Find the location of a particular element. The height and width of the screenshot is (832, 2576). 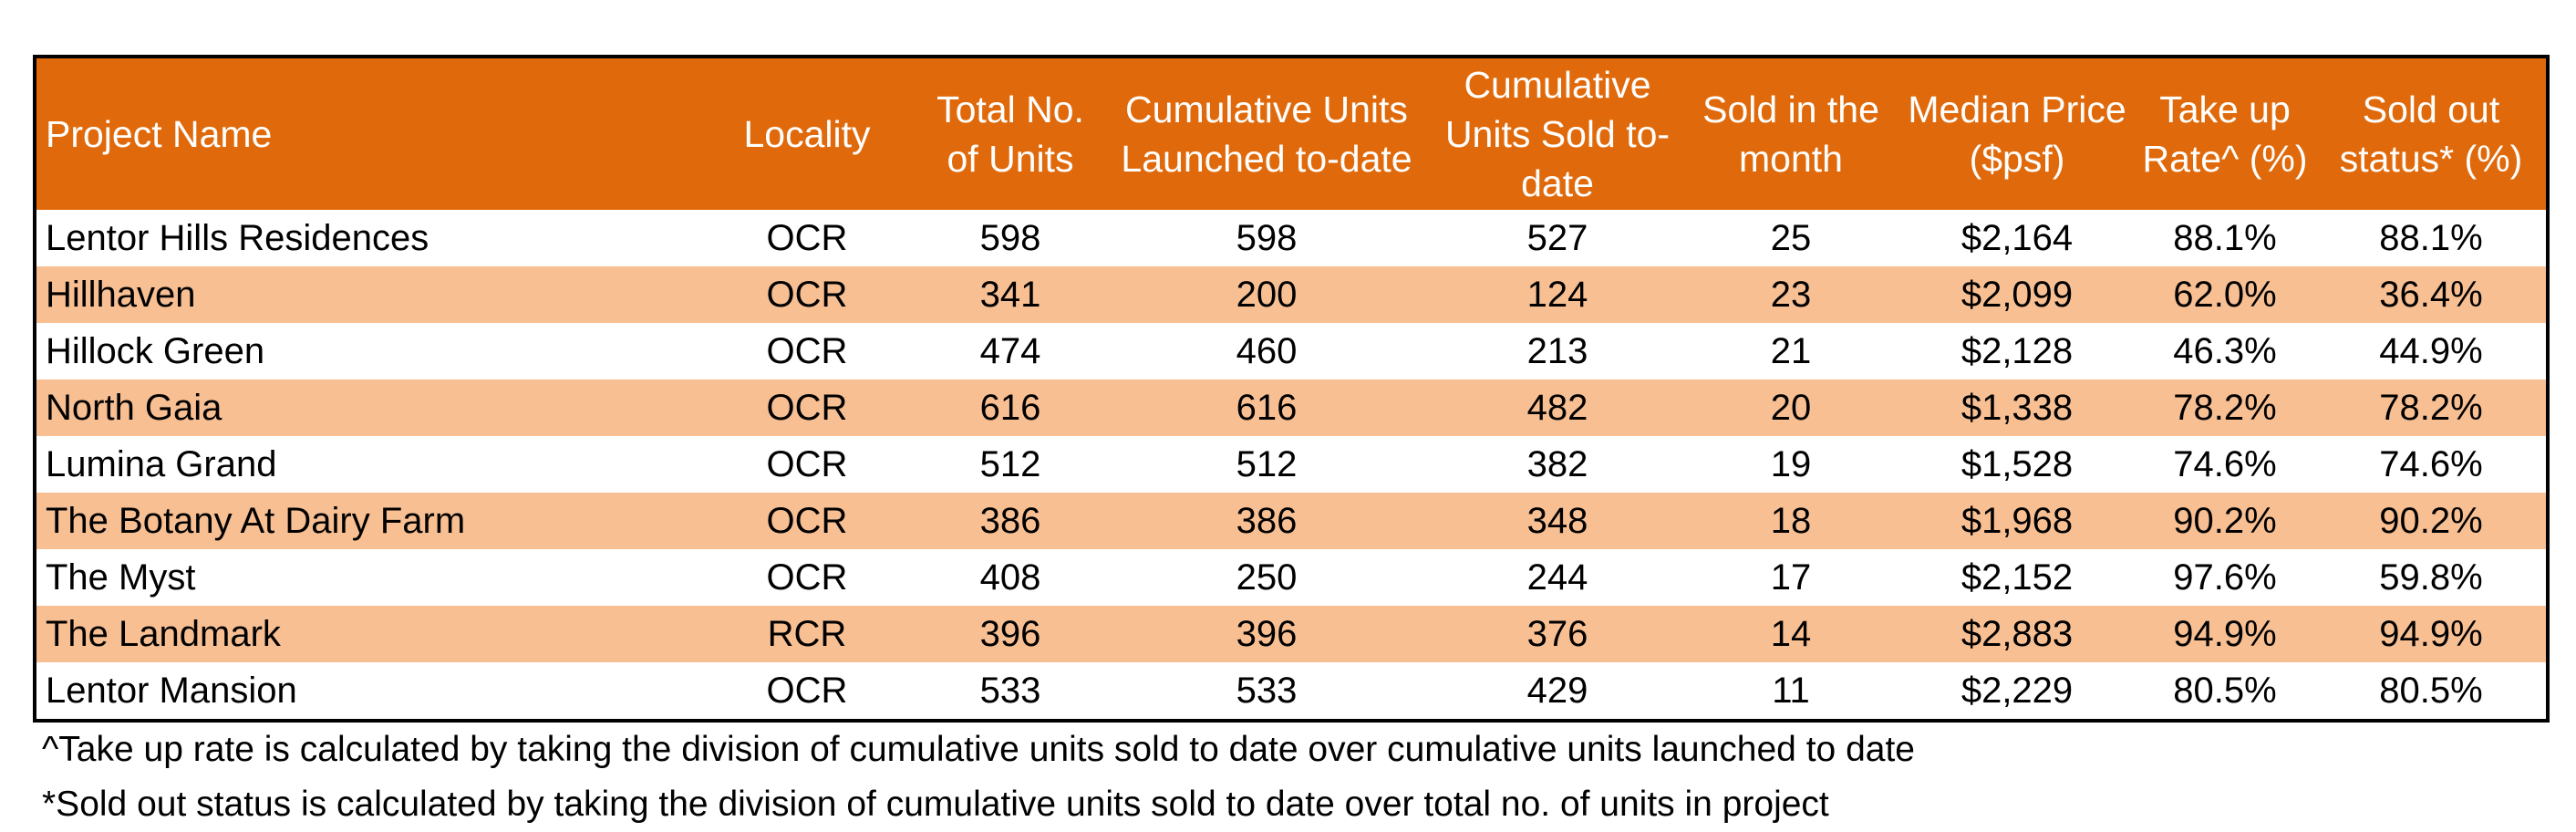

median-price-cell: $1,528 is located at coordinates (2017, 463).